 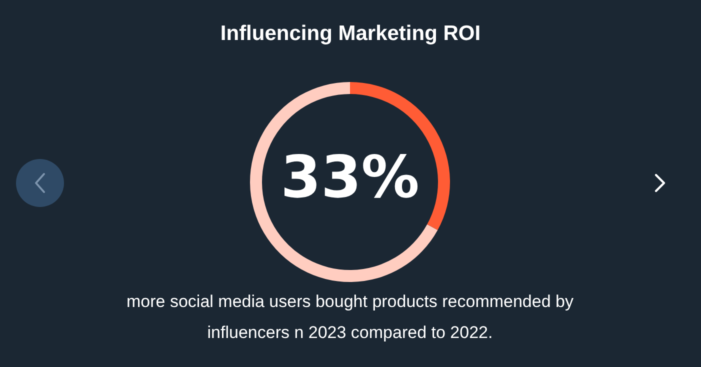 I want to click on chart-title: Influencing Marketing ROI, so click(x=350, y=34).